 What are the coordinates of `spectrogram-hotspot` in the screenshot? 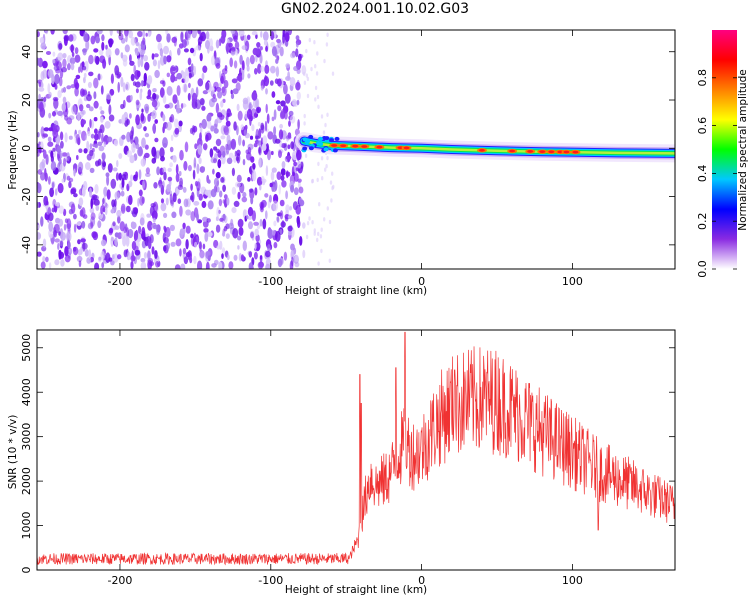 It's located at (406, 148).